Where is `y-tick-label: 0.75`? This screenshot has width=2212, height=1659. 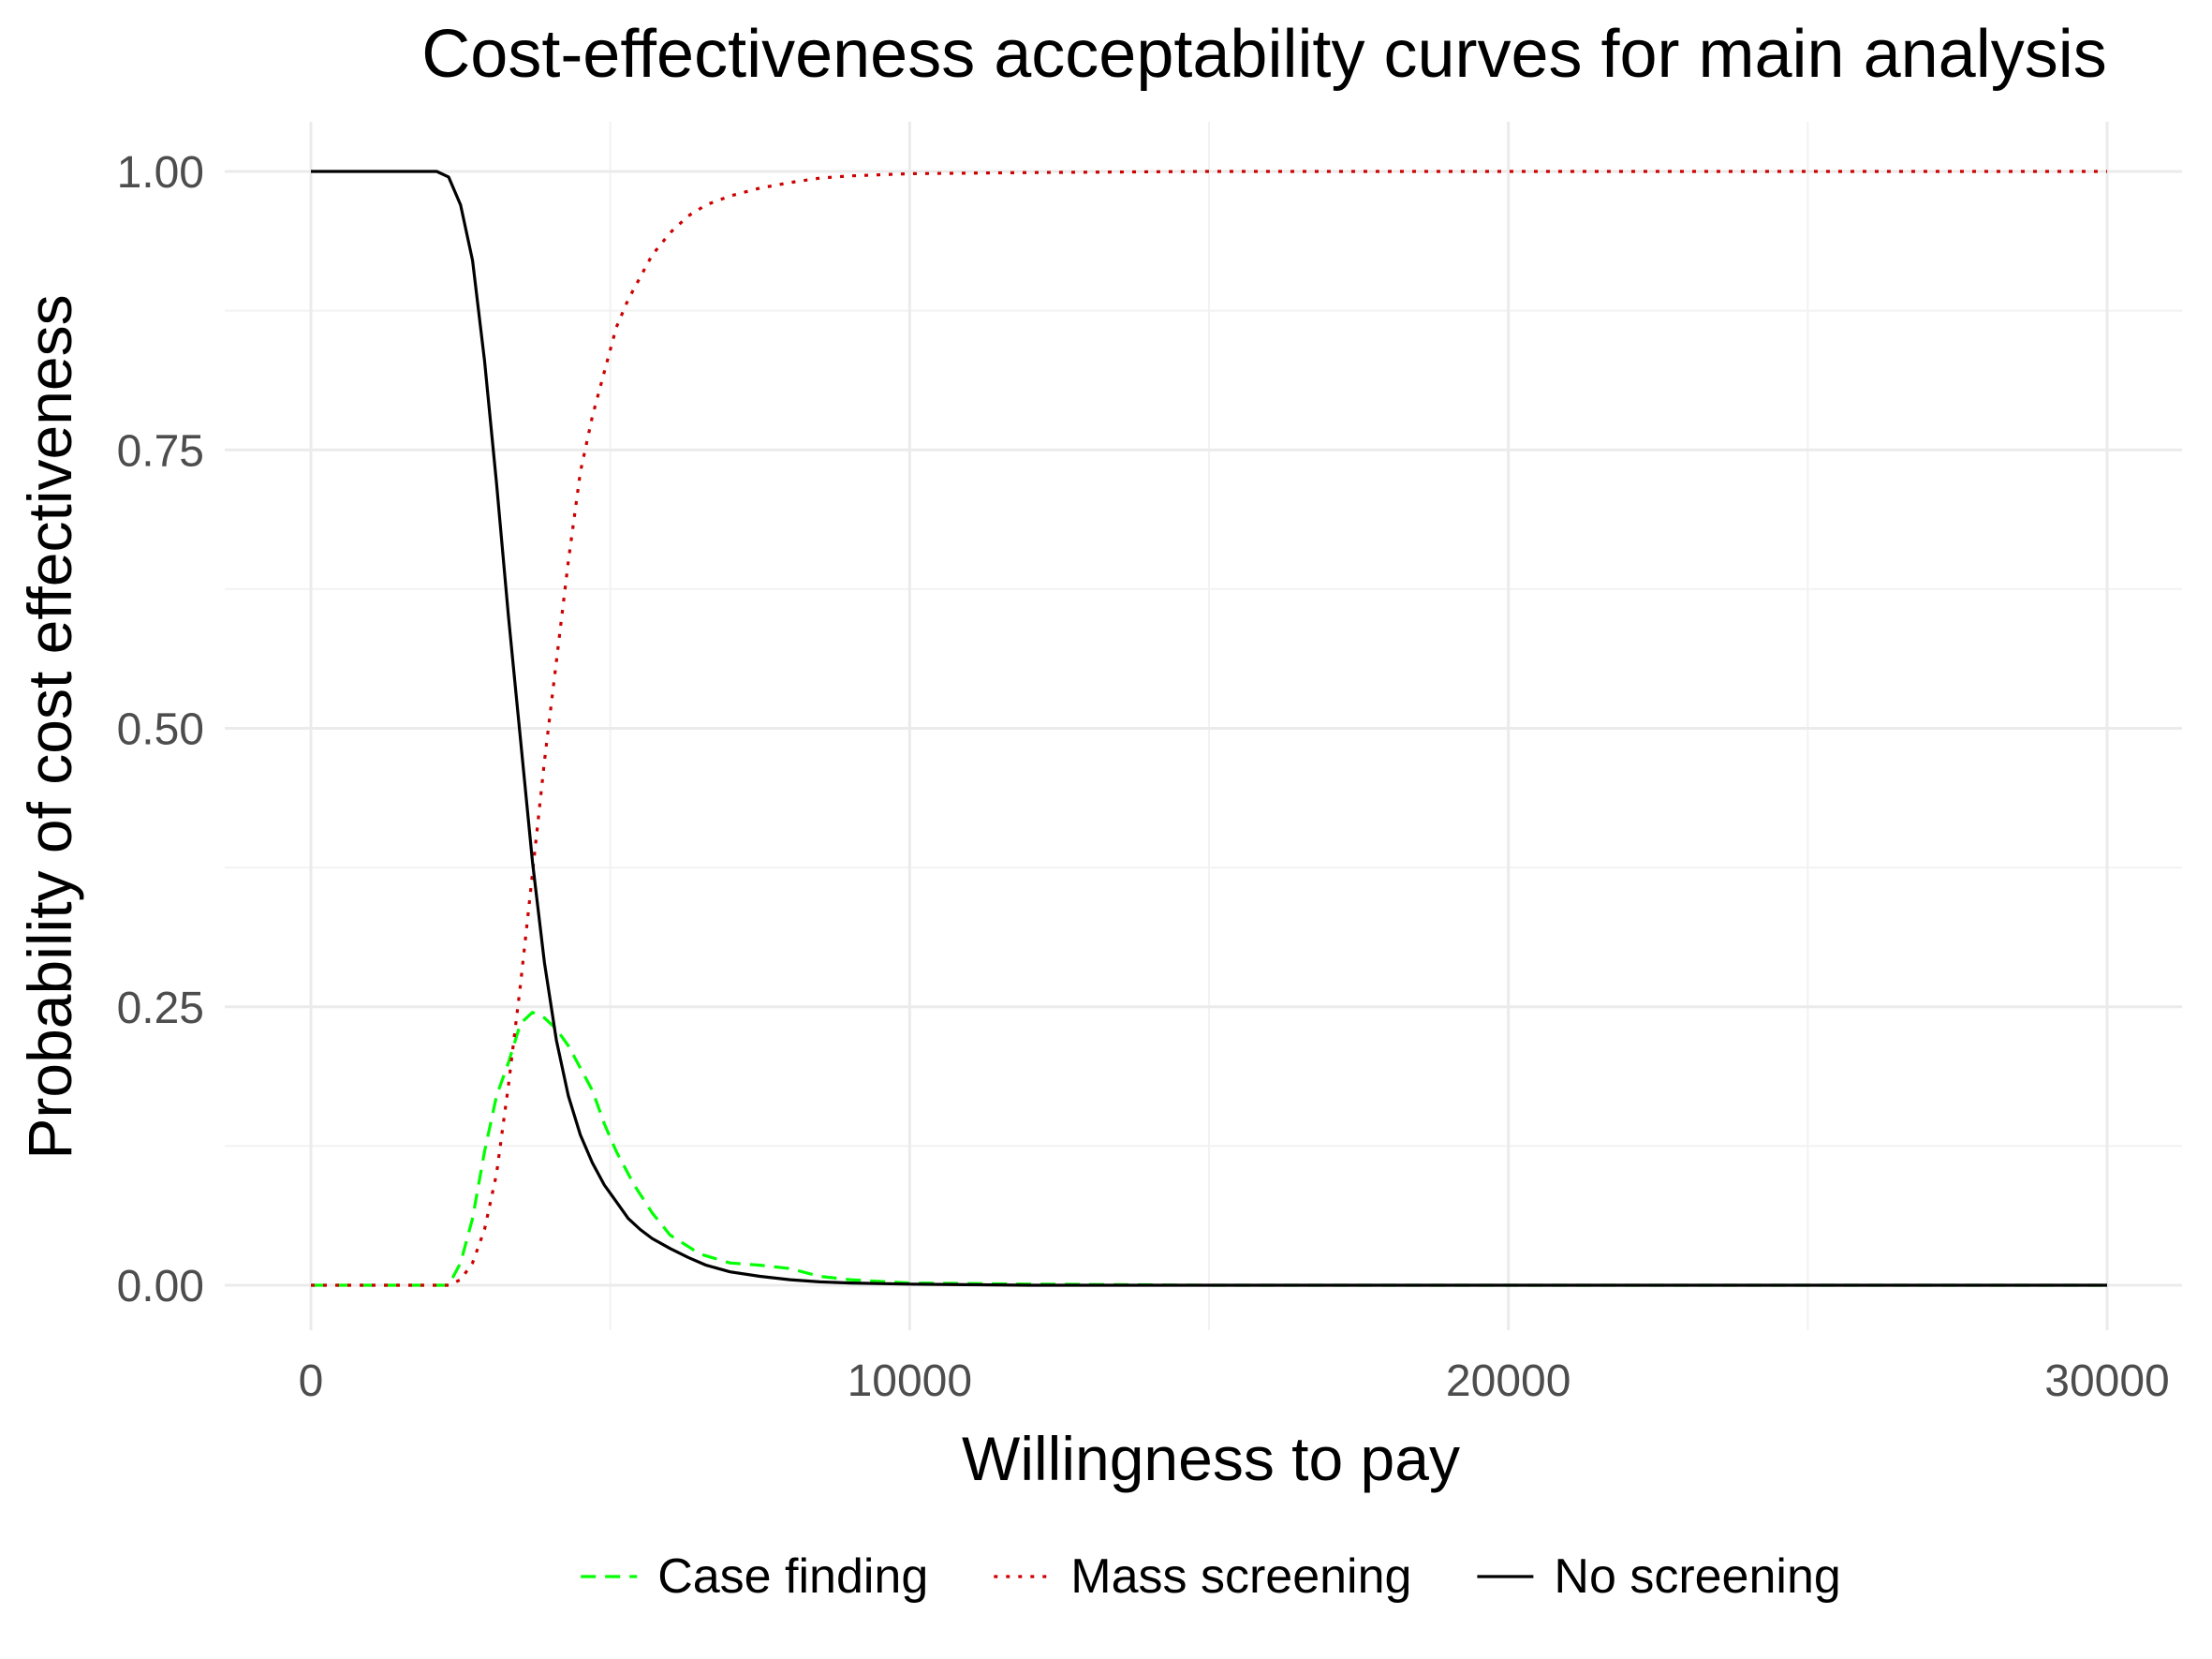
y-tick-label: 0.75 is located at coordinates (160, 451).